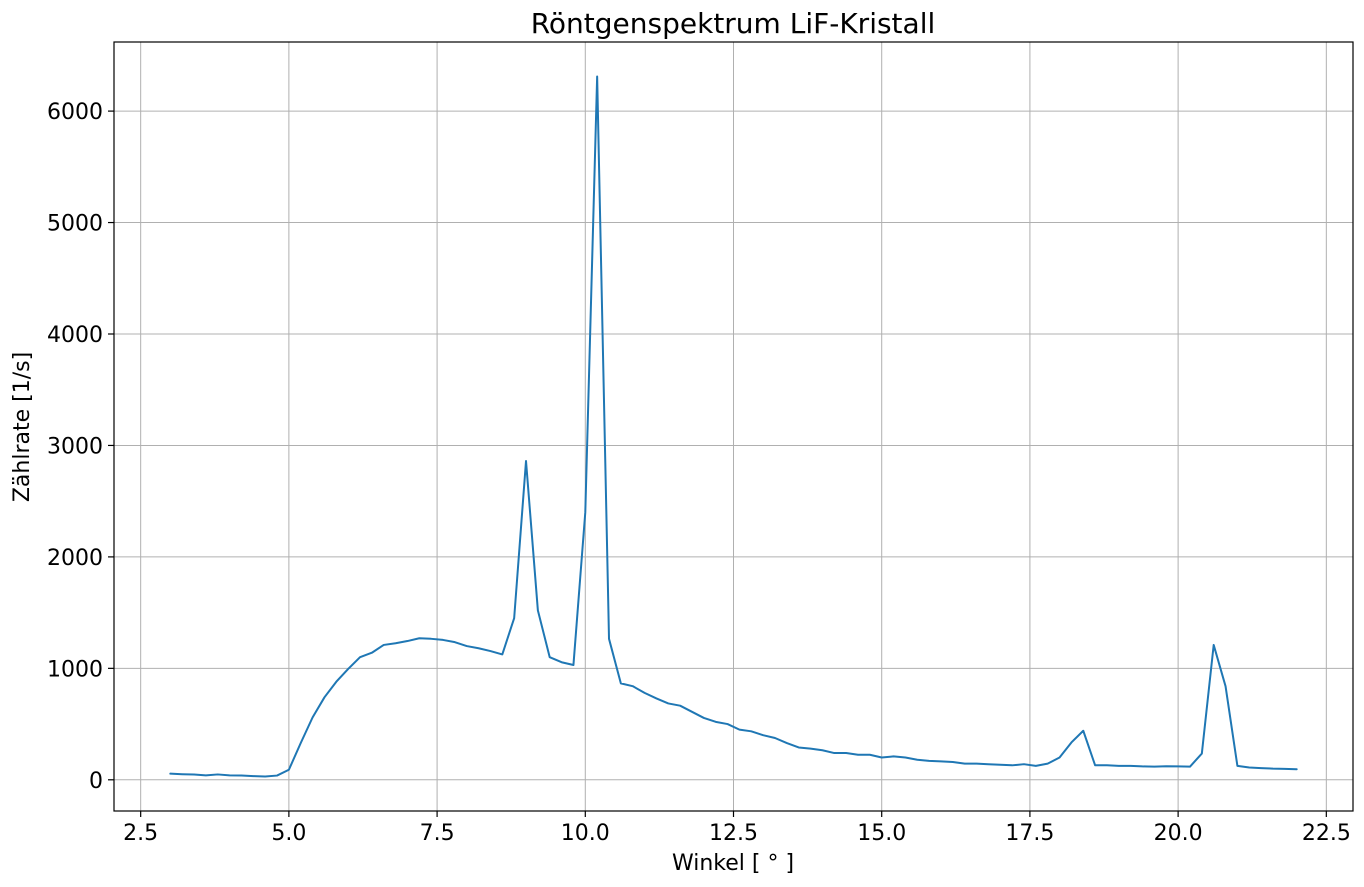 This screenshot has height=887, width=1364. What do you see at coordinates (733, 863) in the screenshot?
I see `x-axis-label: Winkel [ ° ]` at bounding box center [733, 863].